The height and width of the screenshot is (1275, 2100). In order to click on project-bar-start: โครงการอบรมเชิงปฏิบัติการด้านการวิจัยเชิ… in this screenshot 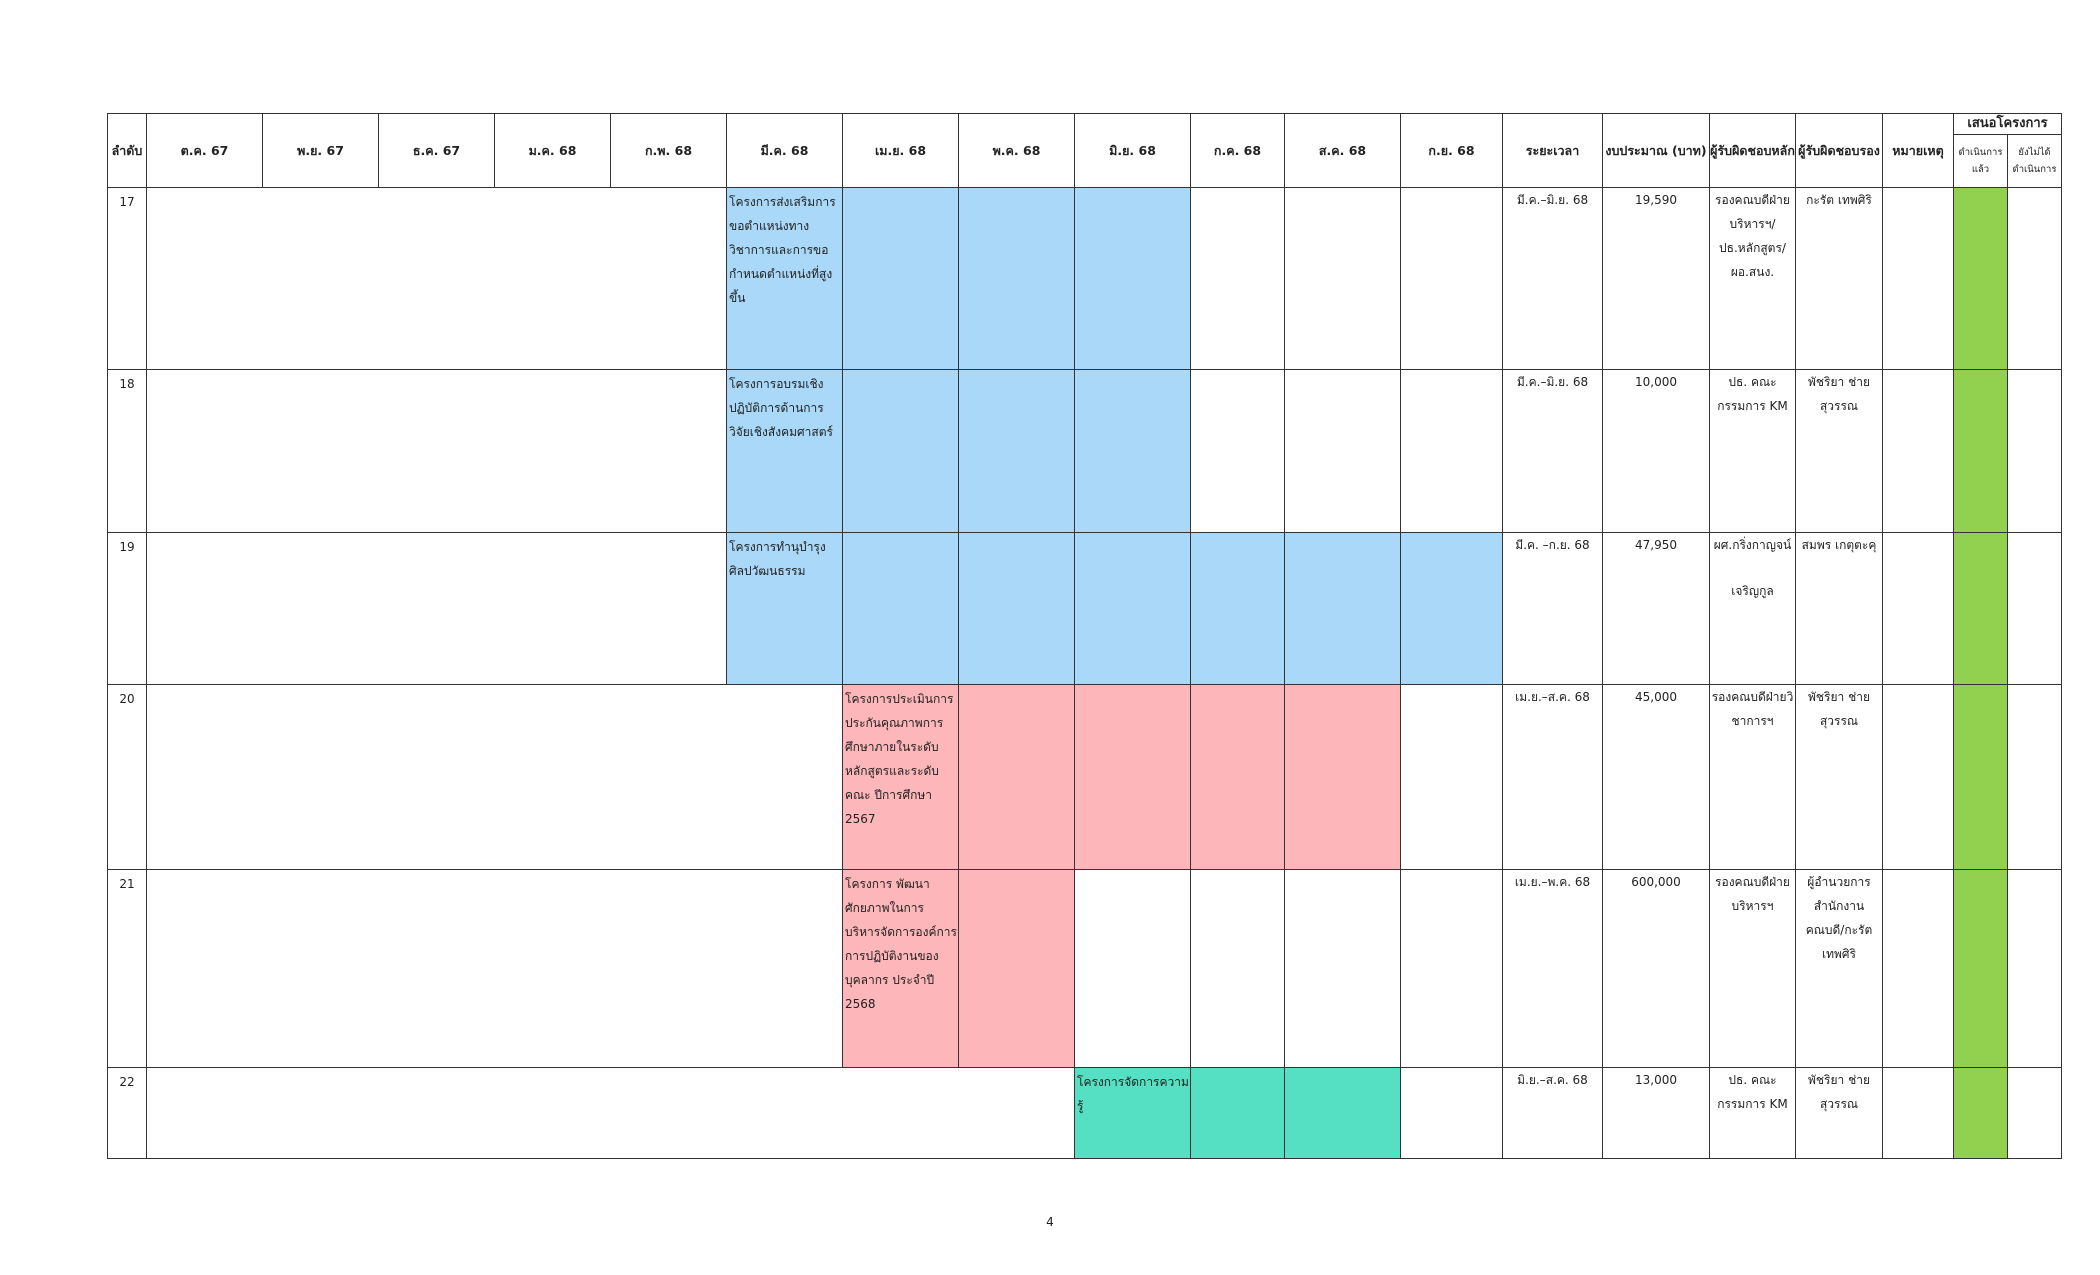, I will do `click(784, 451)`.